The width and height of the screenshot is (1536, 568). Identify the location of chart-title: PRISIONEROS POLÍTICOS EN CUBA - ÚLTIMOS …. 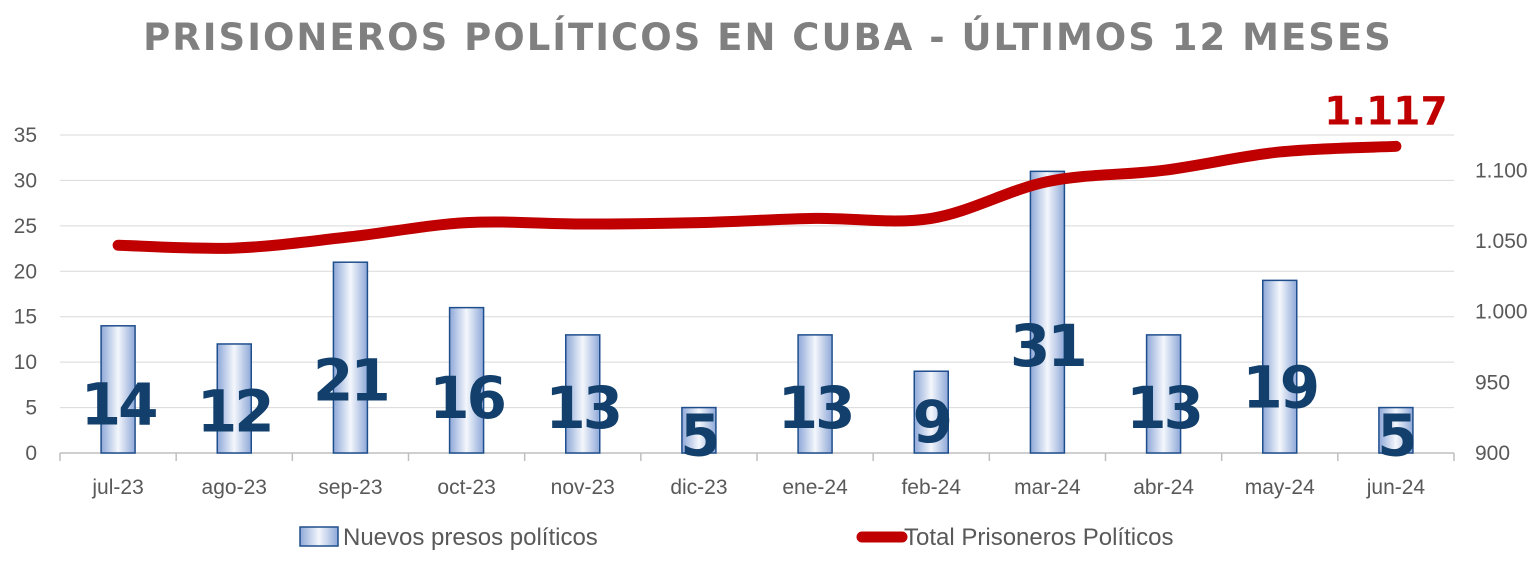
(768, 37).